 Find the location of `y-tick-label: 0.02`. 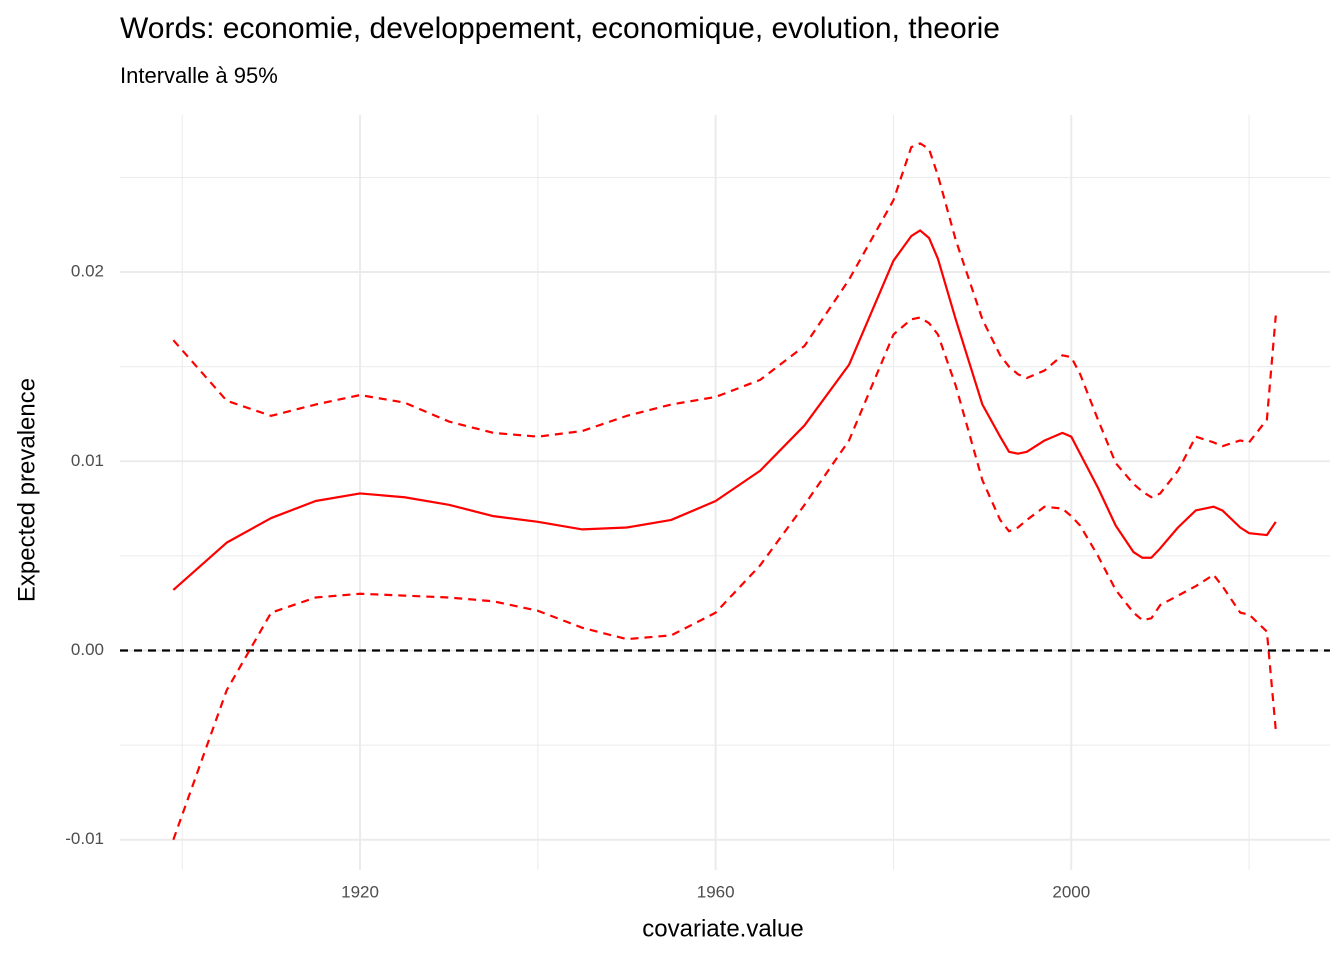

y-tick-label: 0.02 is located at coordinates (87, 271).